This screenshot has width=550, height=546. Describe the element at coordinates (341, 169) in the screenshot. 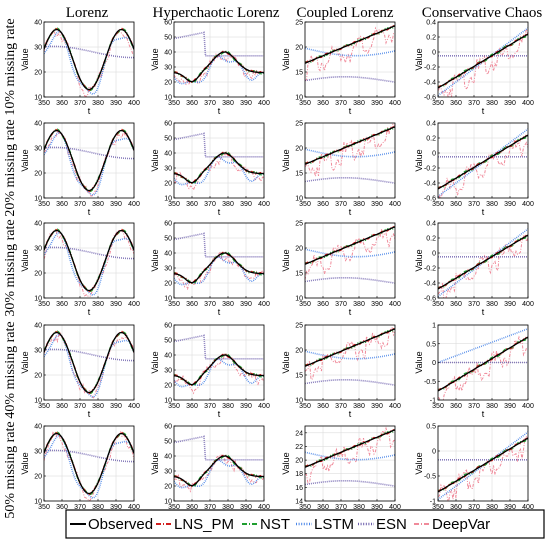

I see `panel-r2-c3: 350 360 370 380 390 400 10 15 20 25 t Value` at that location.